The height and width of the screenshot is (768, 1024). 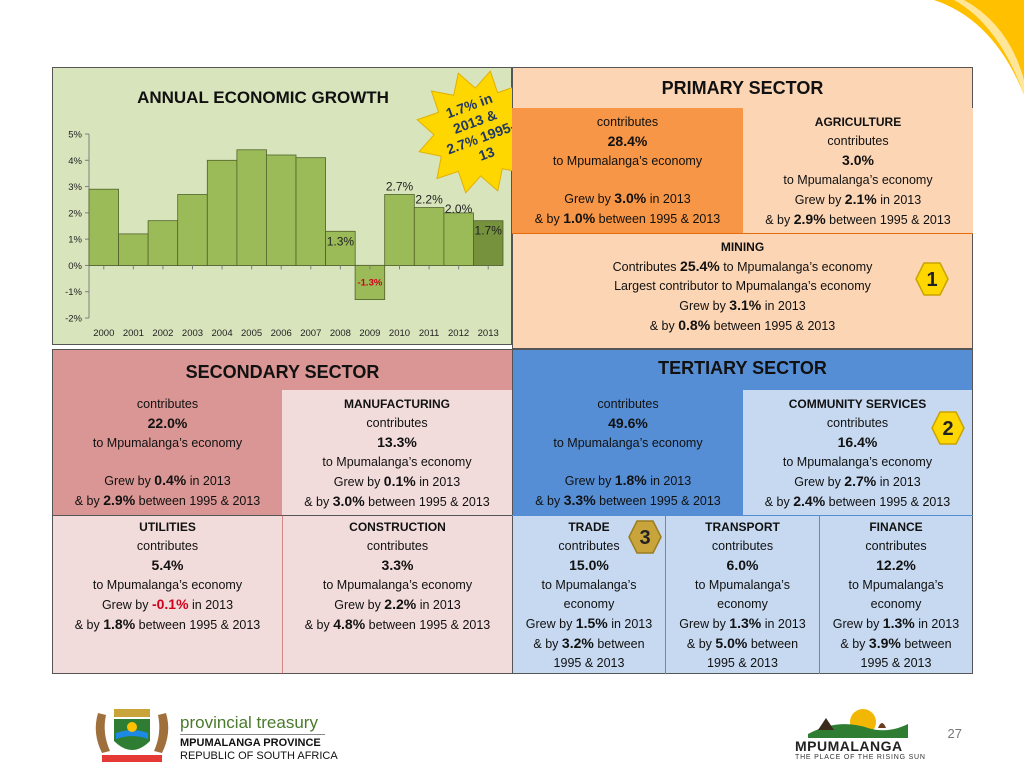 What do you see at coordinates (931, 280) in the screenshot?
I see `badge-1-label: 1` at bounding box center [931, 280].